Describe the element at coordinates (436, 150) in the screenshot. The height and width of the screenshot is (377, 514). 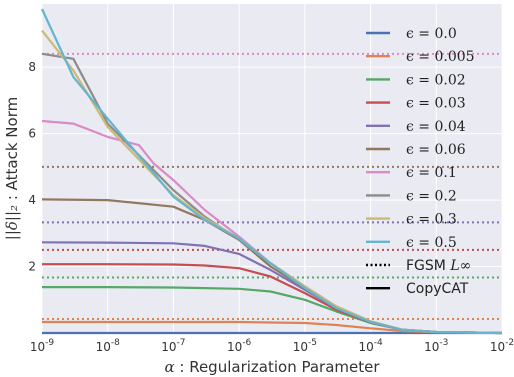
I see `legend-label: ϵ = 0.06` at that location.